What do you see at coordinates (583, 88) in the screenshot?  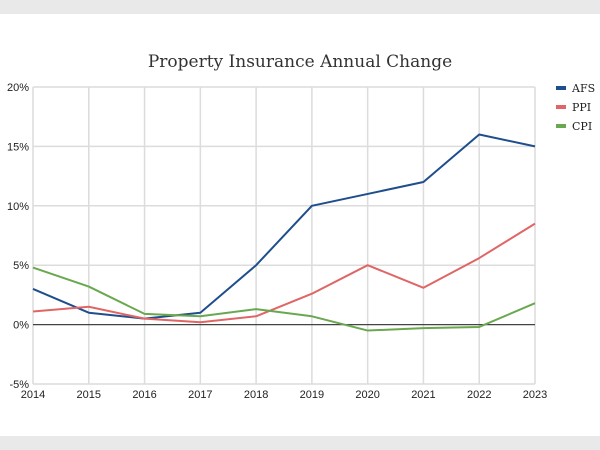 I see `legend-label-afs: AFS` at bounding box center [583, 88].